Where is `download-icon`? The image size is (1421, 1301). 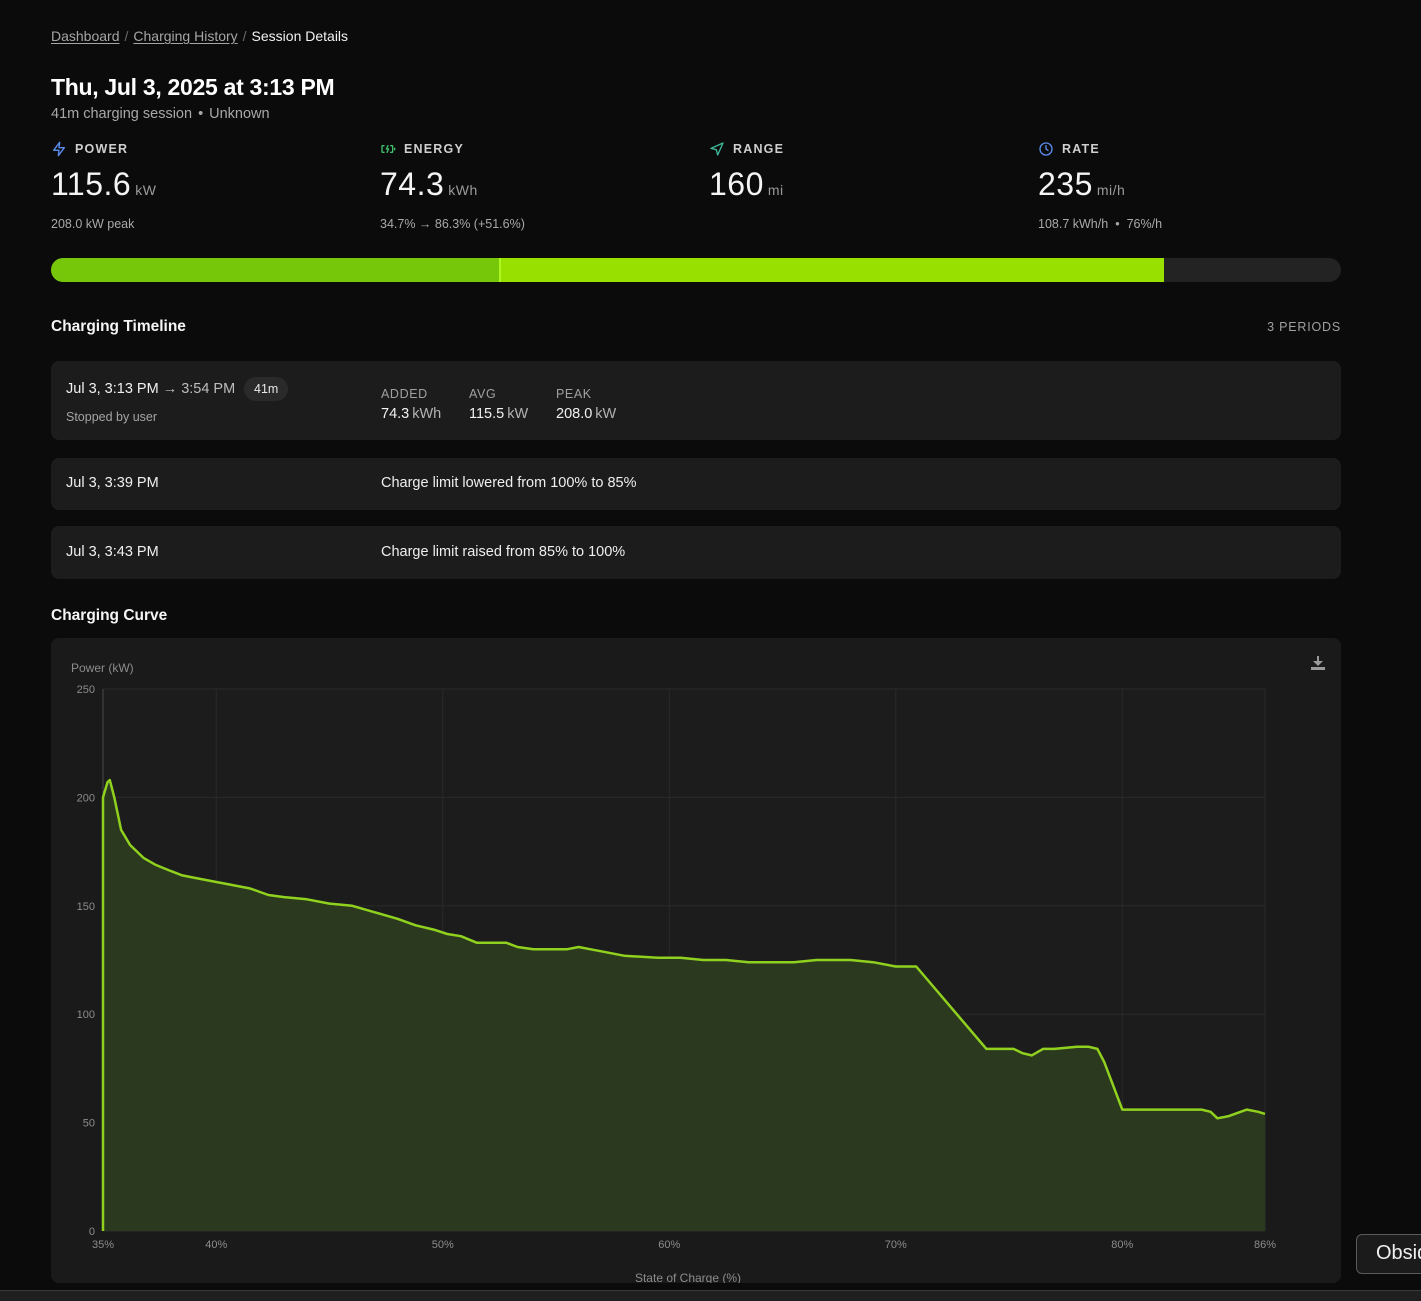 download-icon is located at coordinates (1318, 663).